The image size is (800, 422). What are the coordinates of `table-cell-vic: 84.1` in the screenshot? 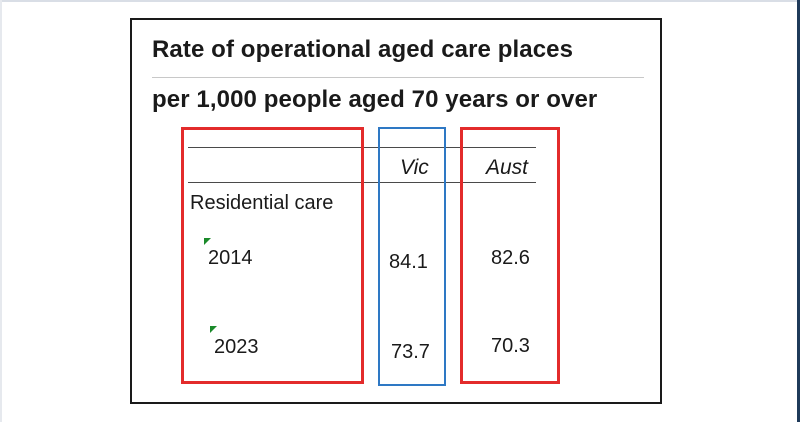 It's located at (408, 262).